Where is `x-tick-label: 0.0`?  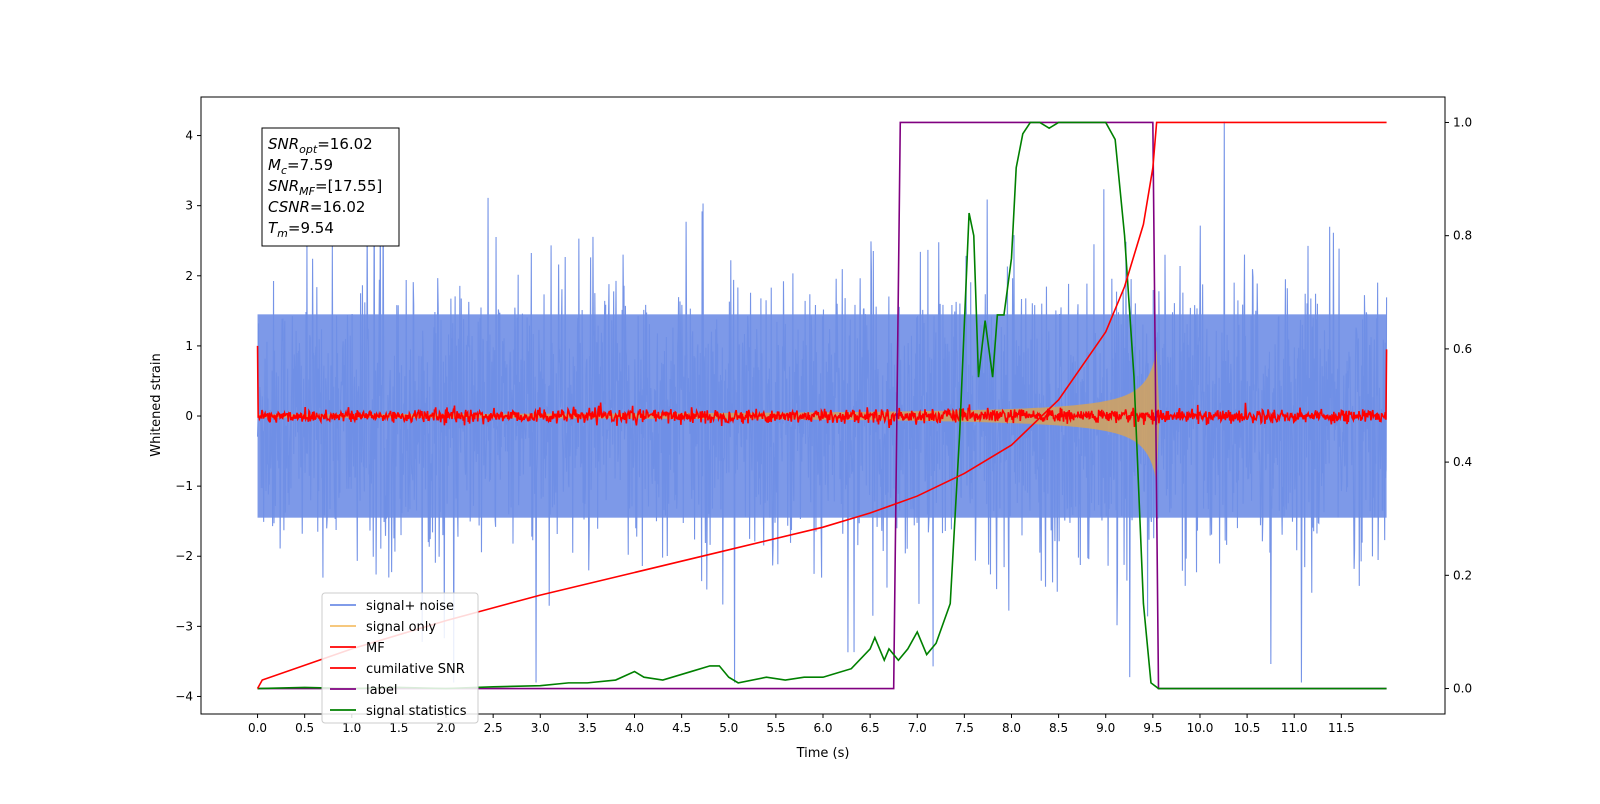
x-tick-label: 0.0 is located at coordinates (257, 728).